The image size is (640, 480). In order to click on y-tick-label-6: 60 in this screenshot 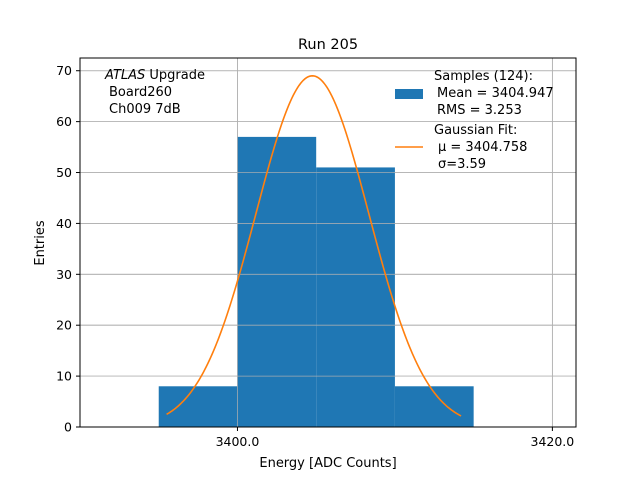, I will do `click(64, 121)`.